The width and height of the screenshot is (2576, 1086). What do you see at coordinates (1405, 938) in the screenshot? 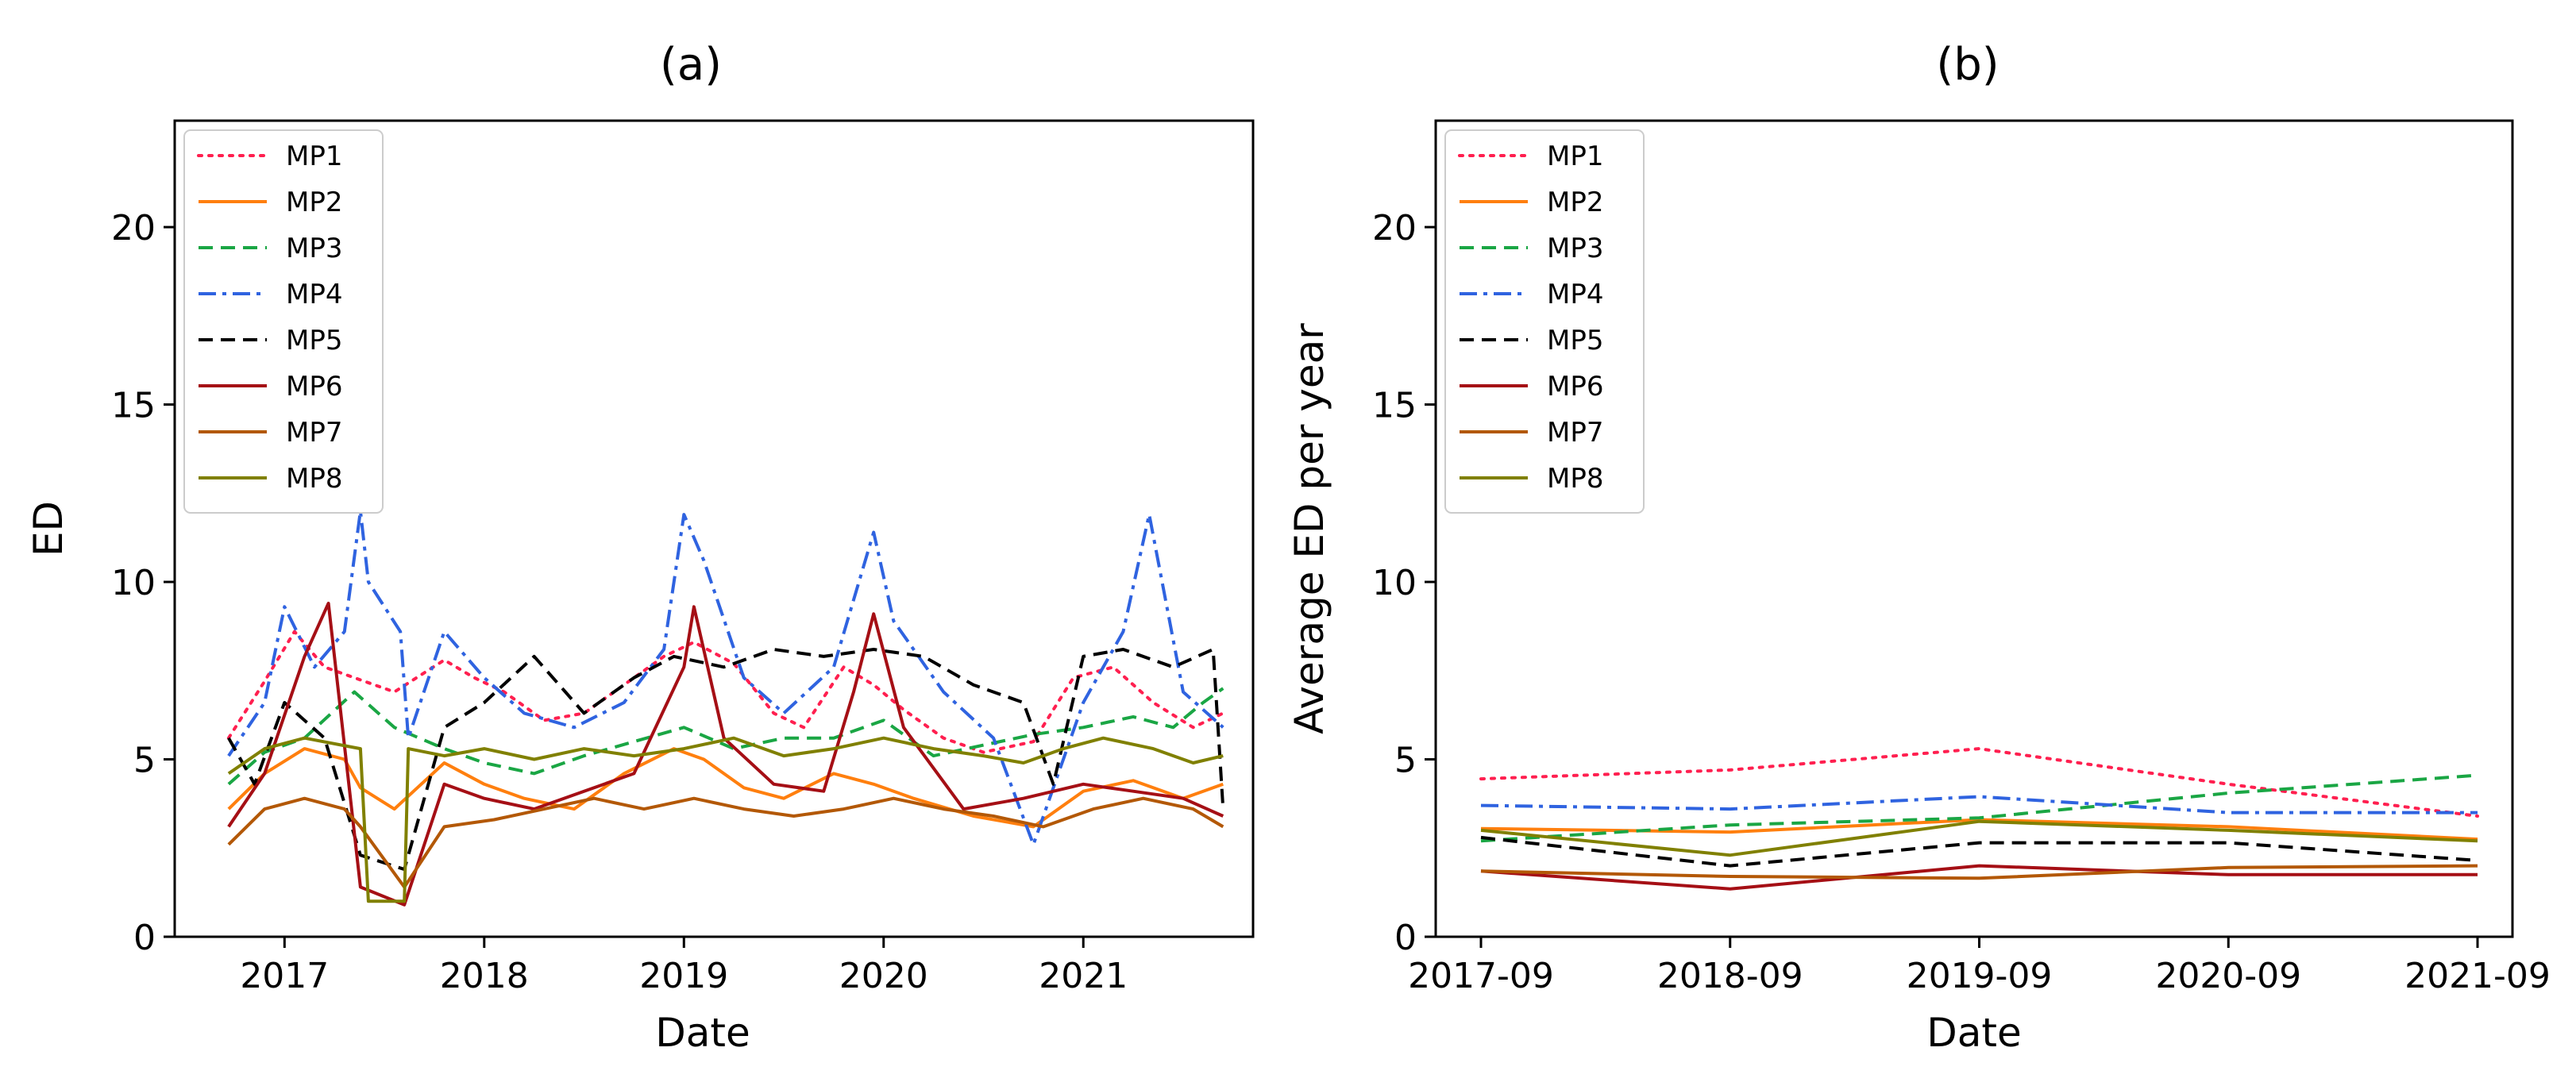
I see `panel-b-y-tick-label: 0` at bounding box center [1405, 938].